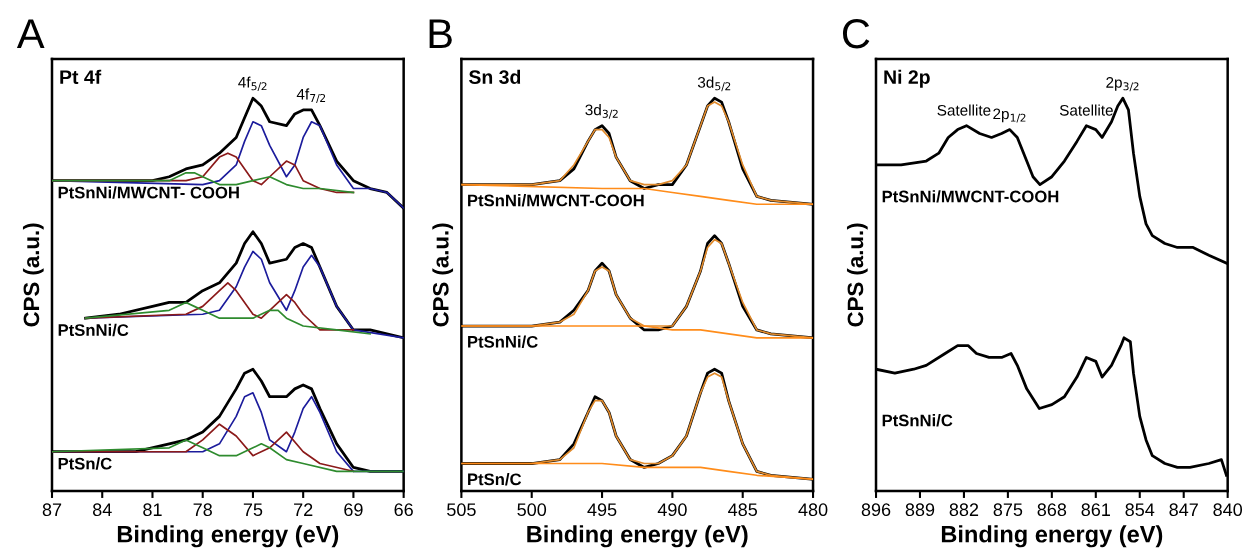 This screenshot has height=554, width=1247. What do you see at coordinates (917, 420) in the screenshot?
I see `text: PtSnNi/C` at bounding box center [917, 420].